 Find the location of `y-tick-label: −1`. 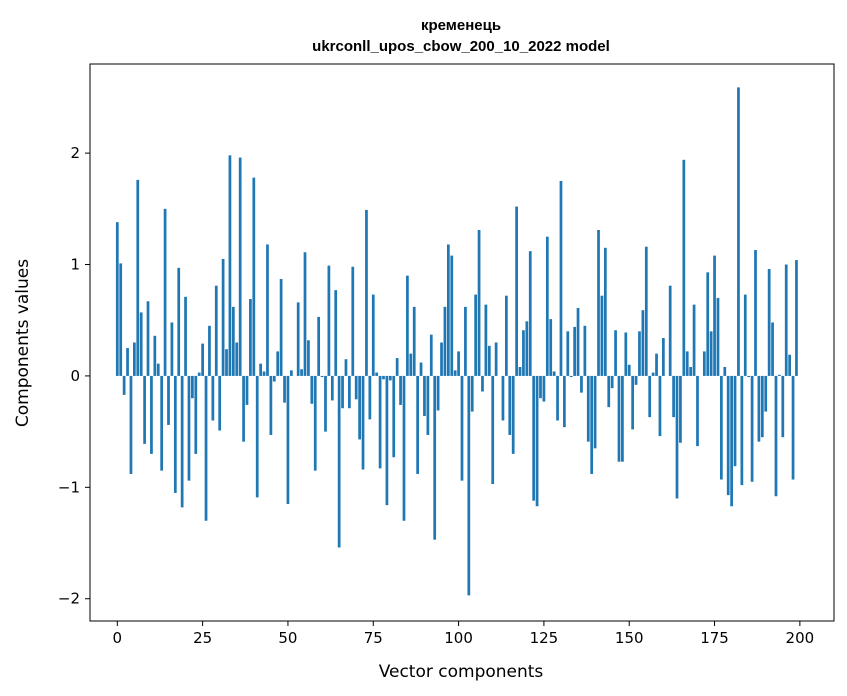

y-tick-label: −1 is located at coordinates (69, 487).